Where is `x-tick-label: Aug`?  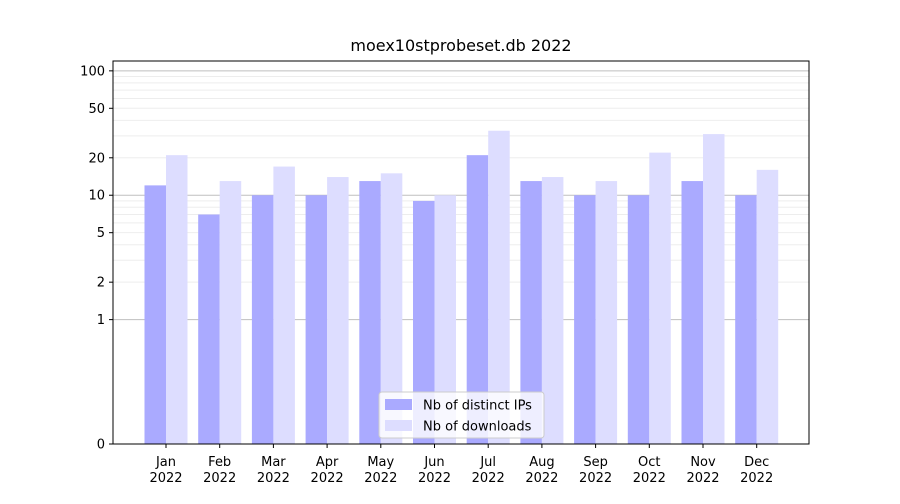 x-tick-label: Aug is located at coordinates (541, 462).